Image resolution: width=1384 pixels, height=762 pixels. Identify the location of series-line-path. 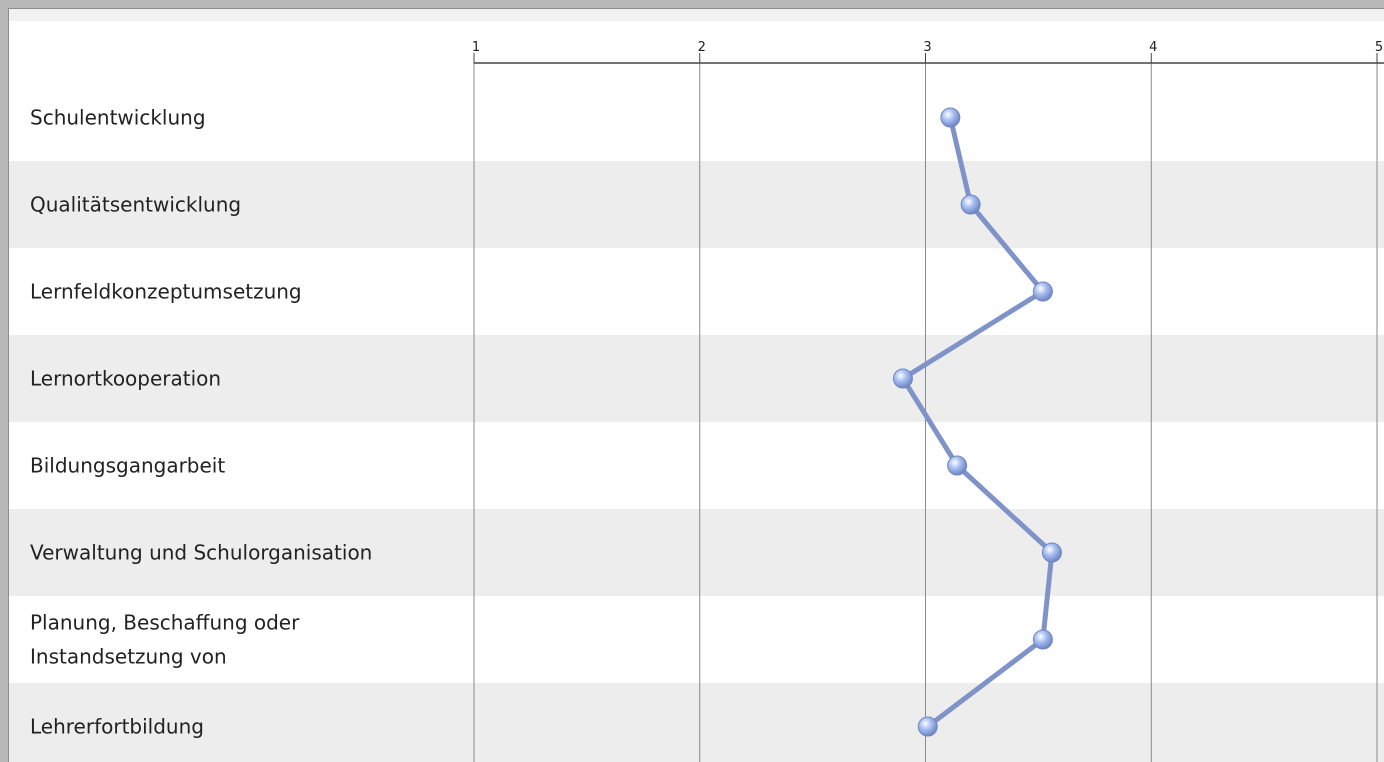
(977, 422).